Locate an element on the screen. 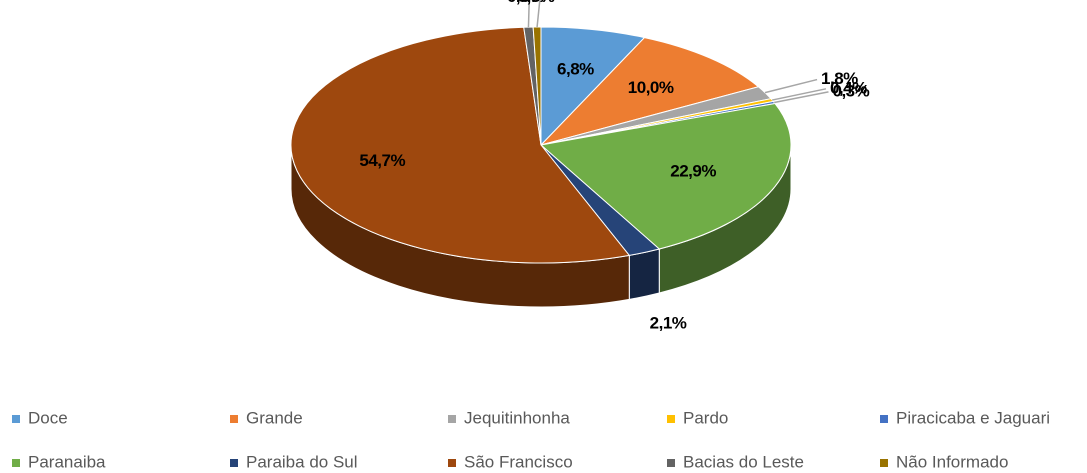 This screenshot has height=473, width=1087. data-label: 22,9% is located at coordinates (693, 170).